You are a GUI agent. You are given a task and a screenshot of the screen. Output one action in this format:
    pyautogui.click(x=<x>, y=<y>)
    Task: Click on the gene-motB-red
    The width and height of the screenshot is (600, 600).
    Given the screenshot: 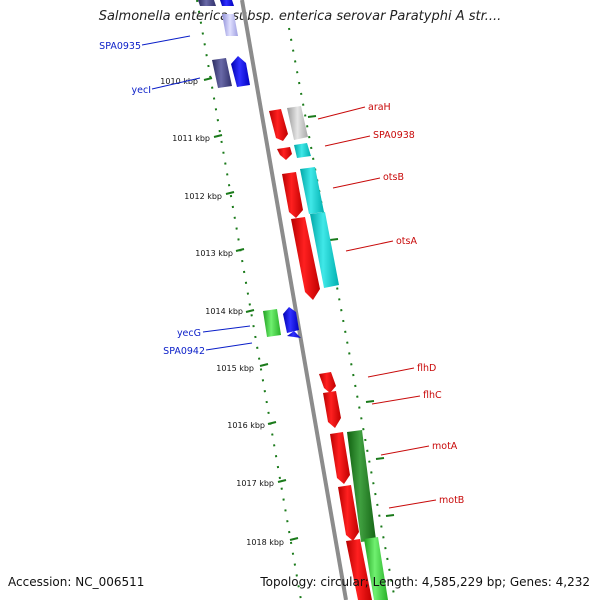 What is the action you would take?
    pyautogui.click(x=348, y=513)
    